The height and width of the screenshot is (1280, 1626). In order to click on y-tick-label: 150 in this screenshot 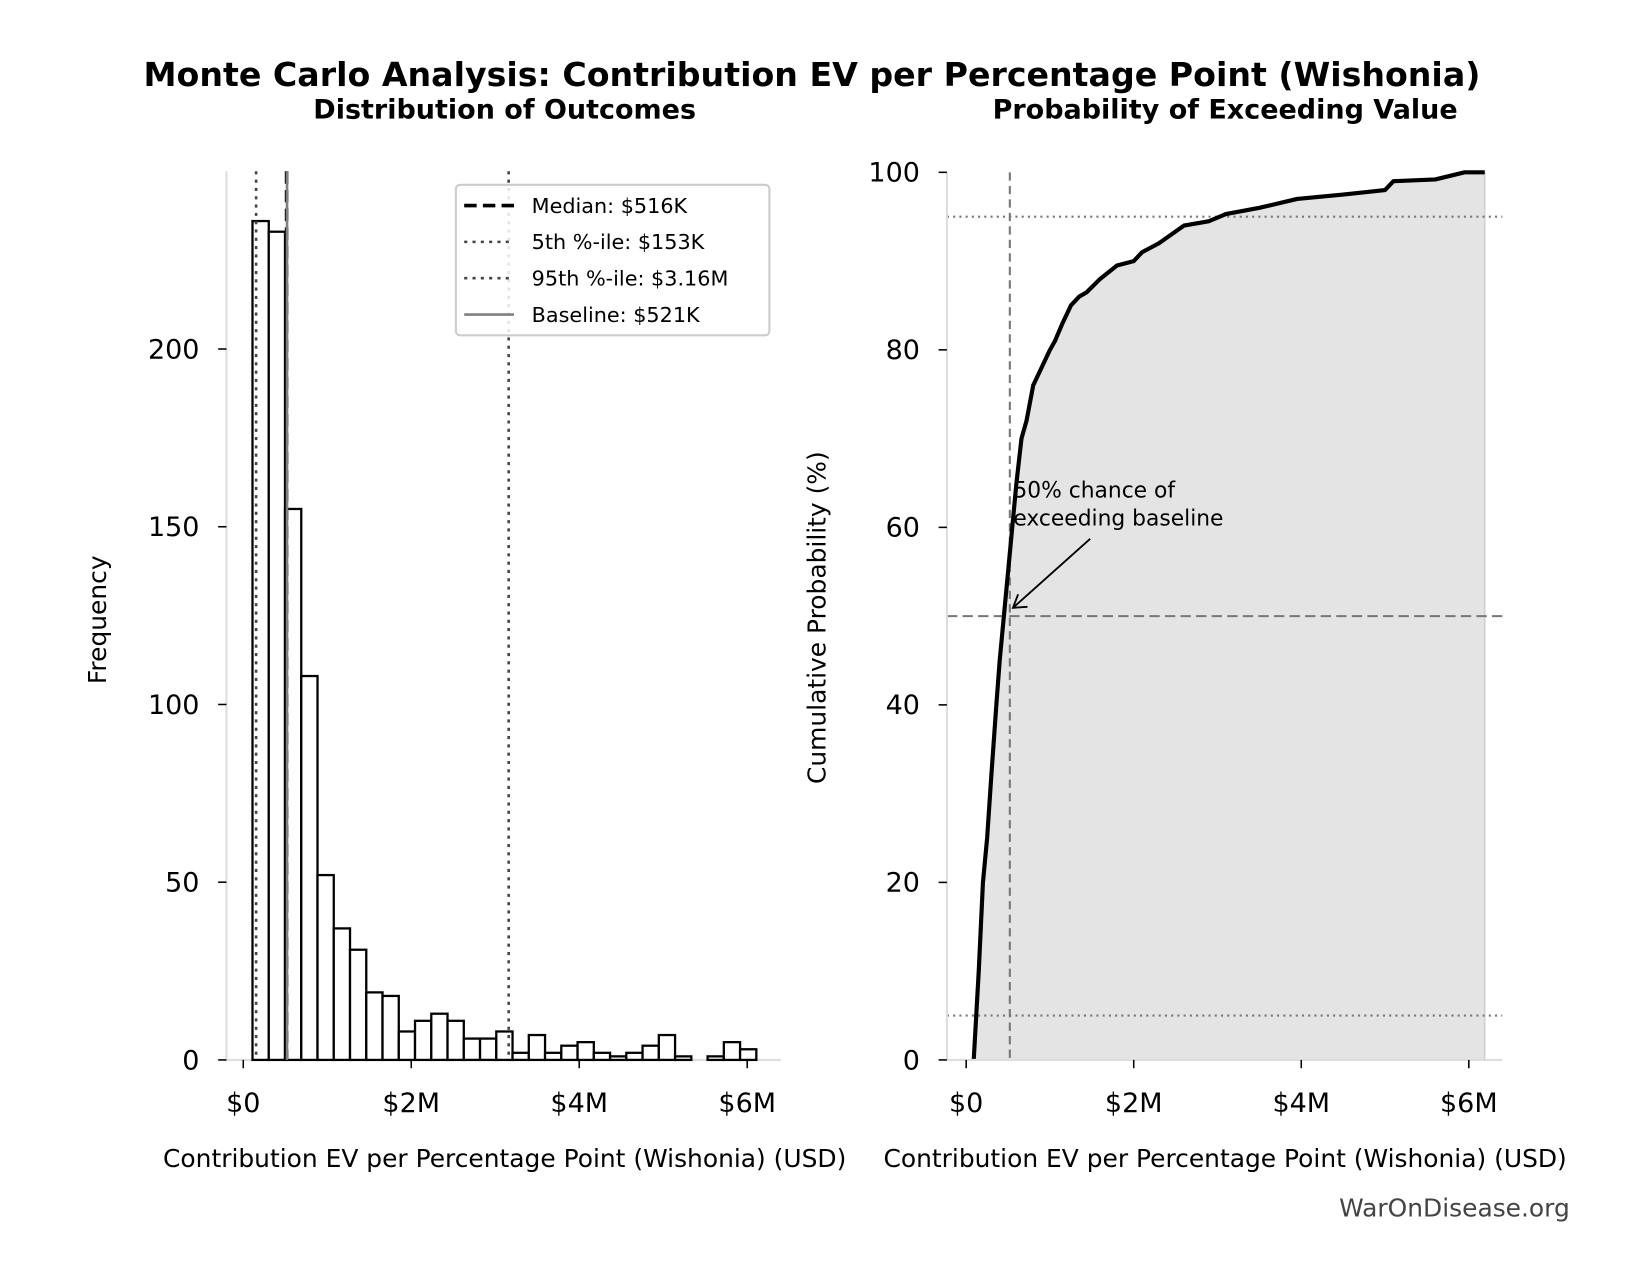, I will do `click(174, 527)`.